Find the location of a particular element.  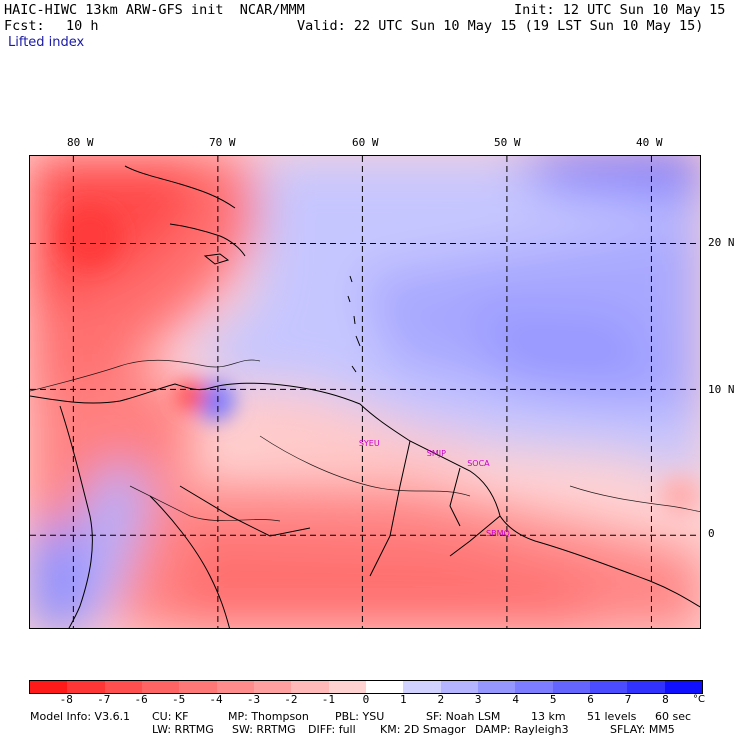

station-label: SBMQ is located at coordinates (498, 534).